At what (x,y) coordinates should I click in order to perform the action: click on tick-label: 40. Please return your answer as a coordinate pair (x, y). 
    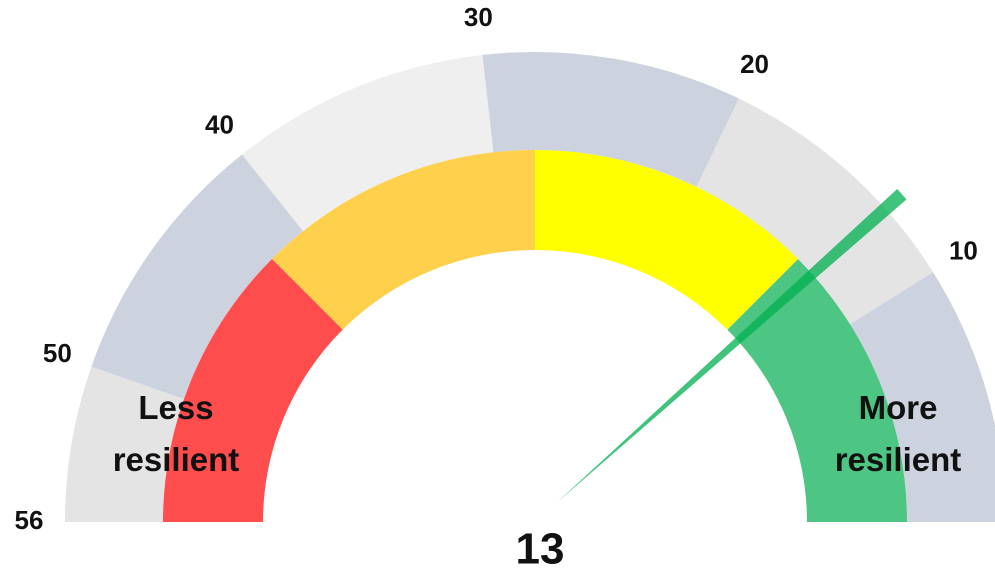
    Looking at the image, I should click on (219, 124).